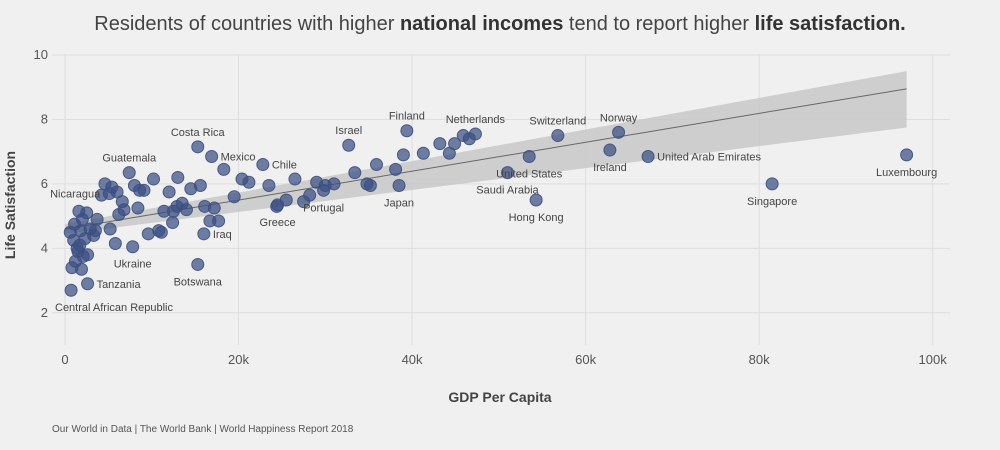  What do you see at coordinates (536, 218) in the screenshot?
I see `point-label: Hong Kong` at bounding box center [536, 218].